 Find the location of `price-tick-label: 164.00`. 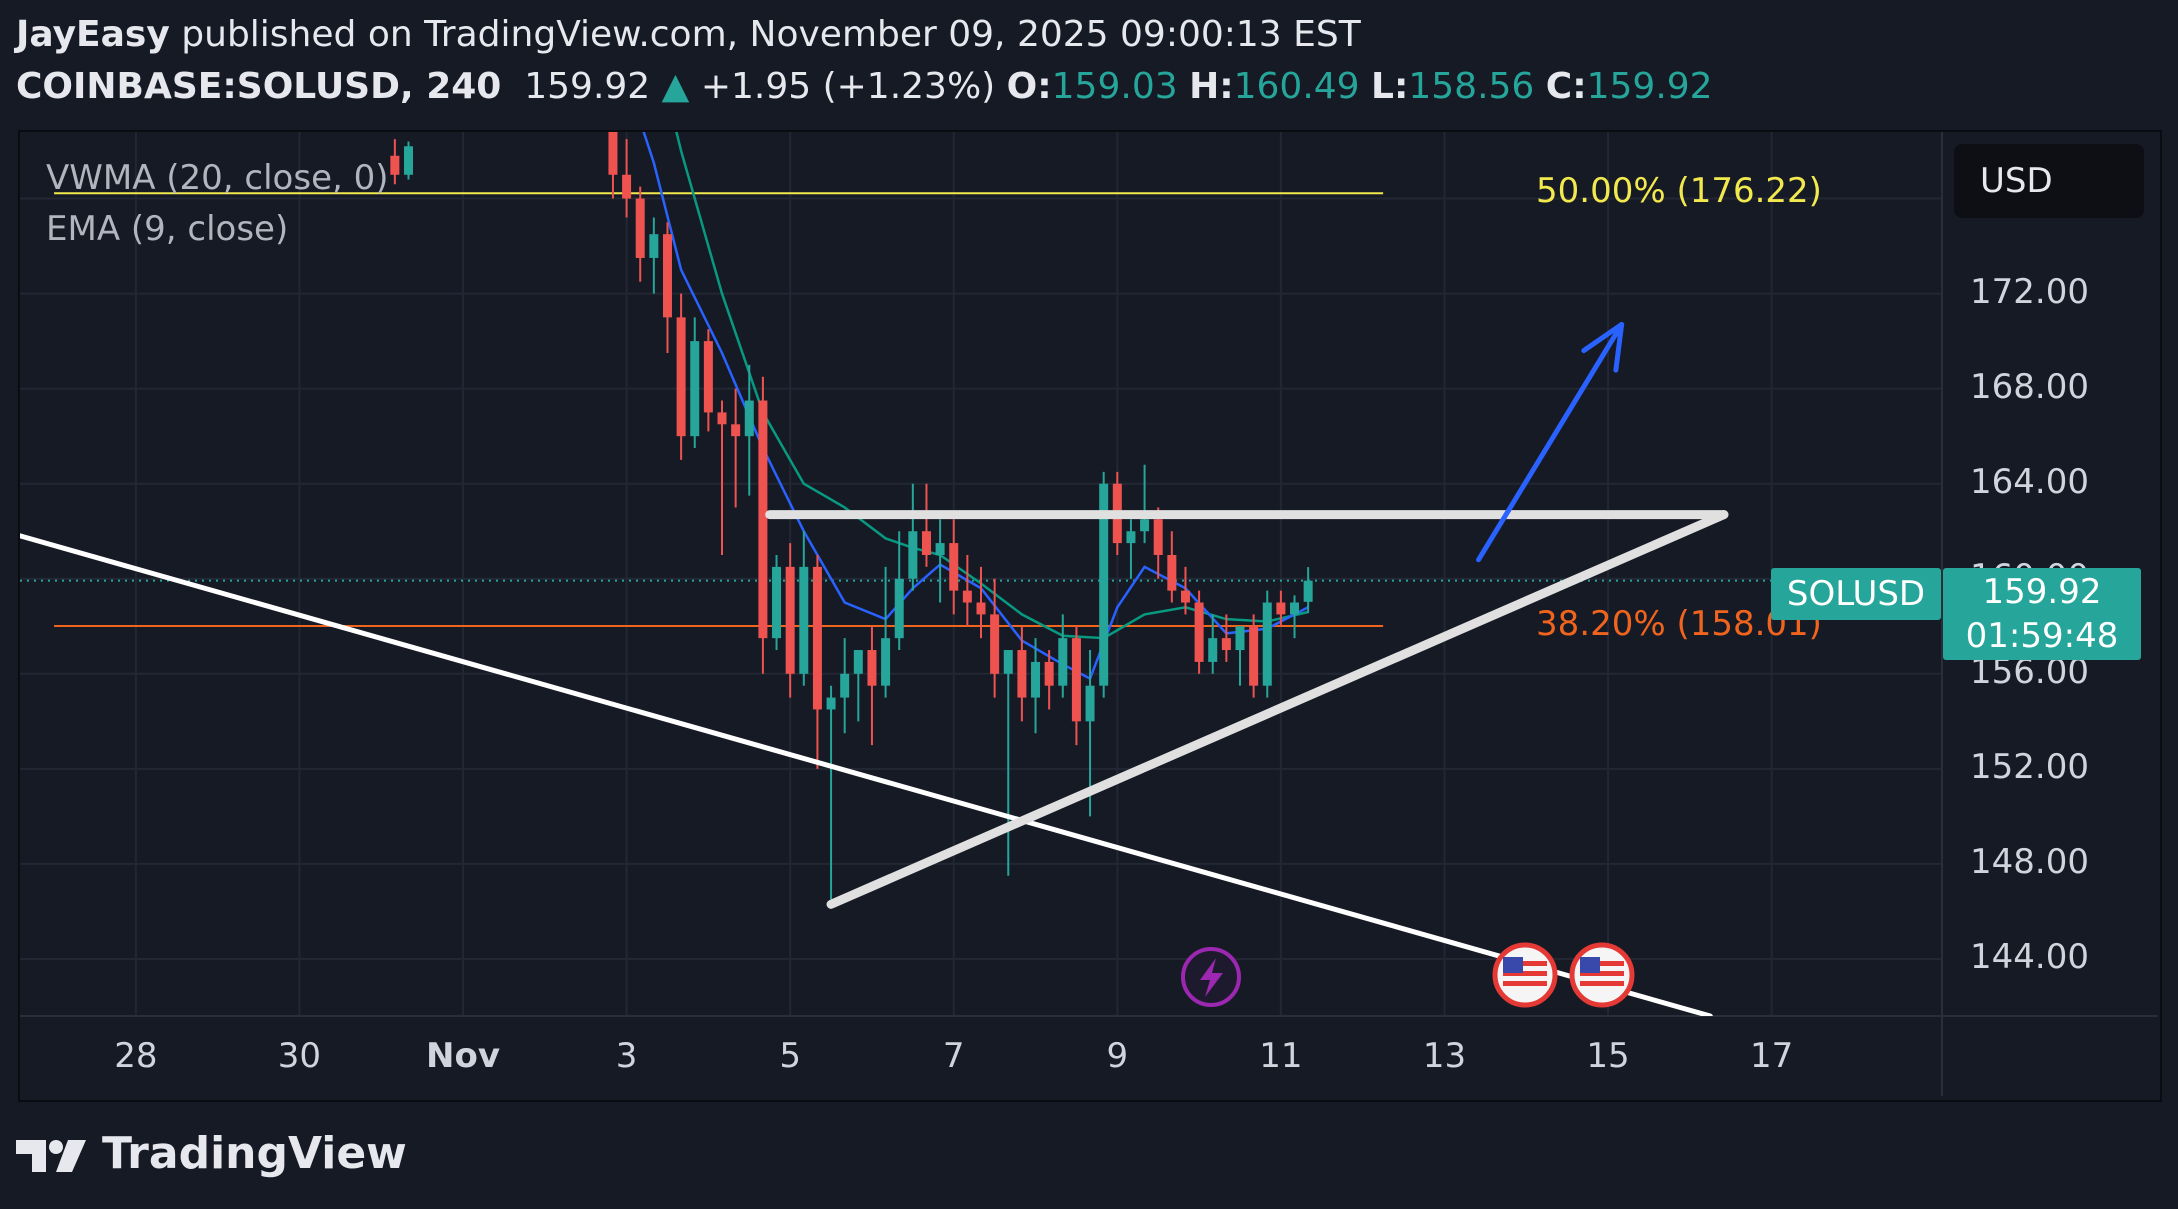

price-tick-label: 164.00 is located at coordinates (2029, 481).